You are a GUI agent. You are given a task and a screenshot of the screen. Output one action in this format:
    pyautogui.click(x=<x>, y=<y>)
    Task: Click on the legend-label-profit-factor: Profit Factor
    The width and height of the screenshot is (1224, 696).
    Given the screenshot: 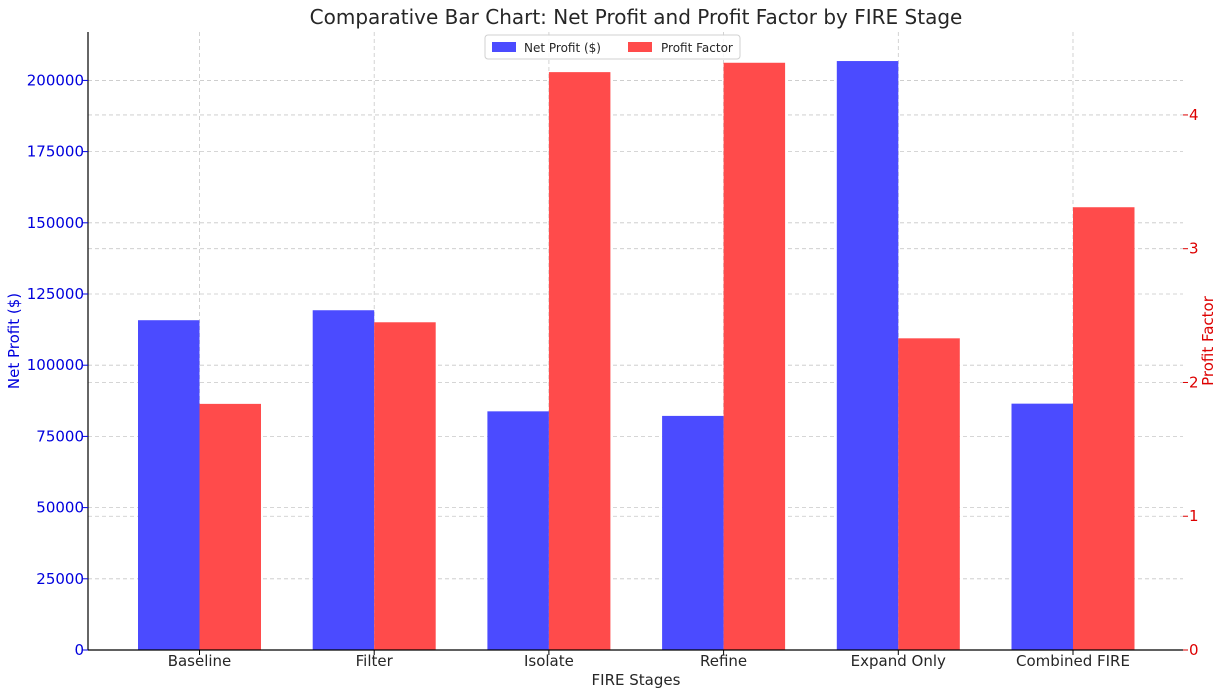 What is the action you would take?
    pyautogui.click(x=697, y=48)
    